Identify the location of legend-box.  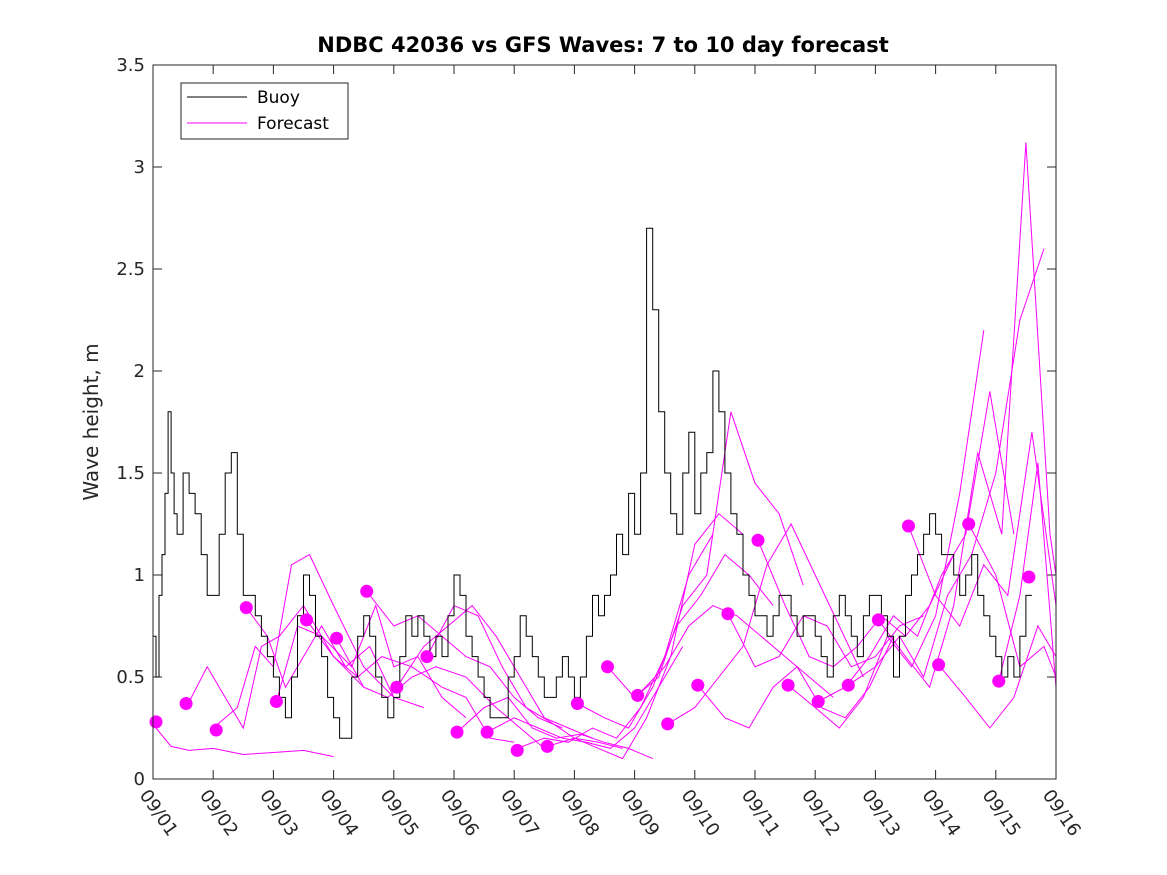
(264, 111).